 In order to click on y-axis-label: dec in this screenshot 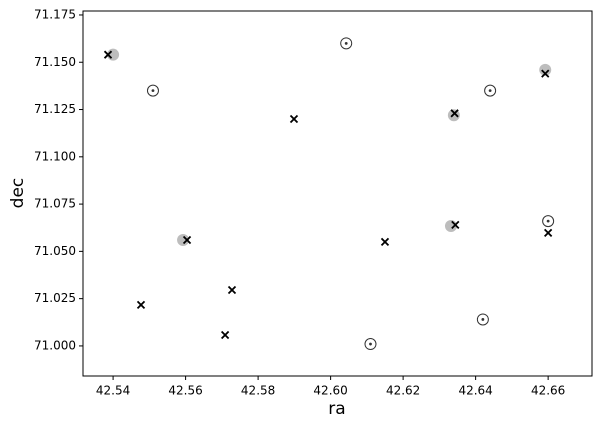, I will do `click(18, 193)`.